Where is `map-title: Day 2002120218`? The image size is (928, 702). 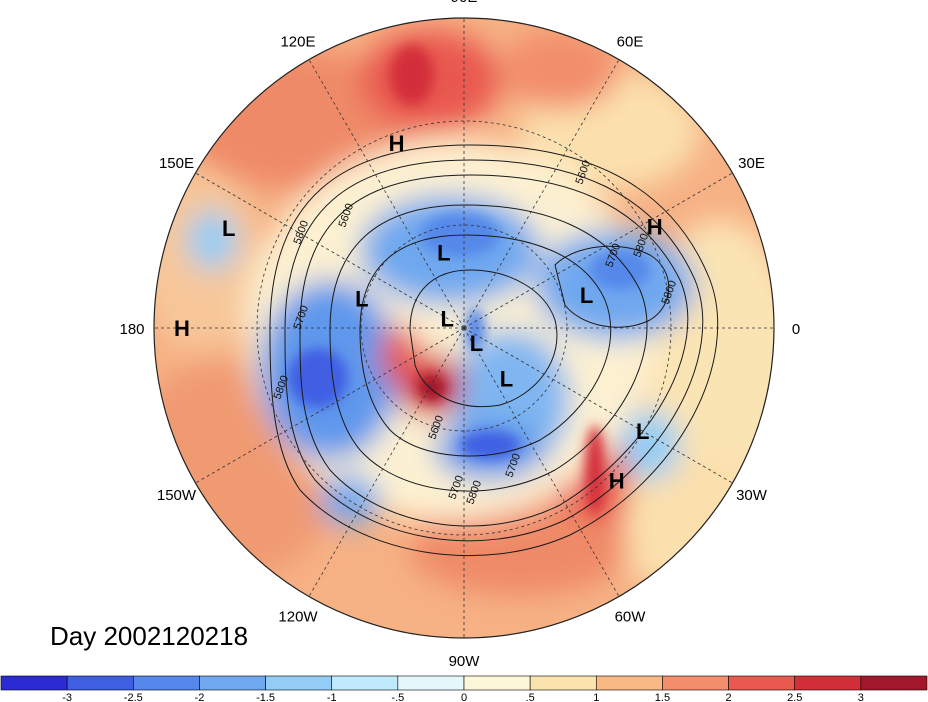 map-title: Day 2002120218 is located at coordinates (149, 636).